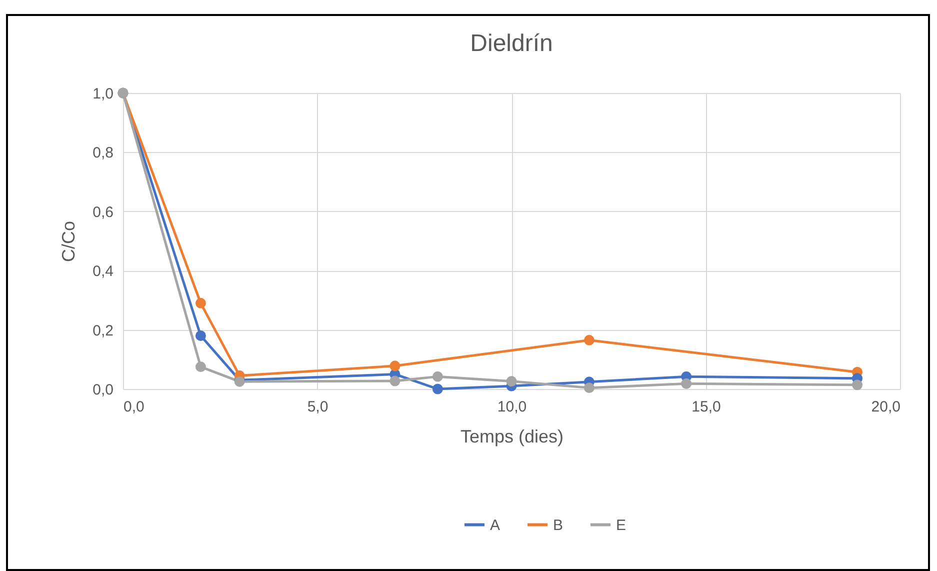 This screenshot has height=571, width=937. What do you see at coordinates (885, 407) in the screenshot?
I see `x-tick-label: 20,0` at bounding box center [885, 407].